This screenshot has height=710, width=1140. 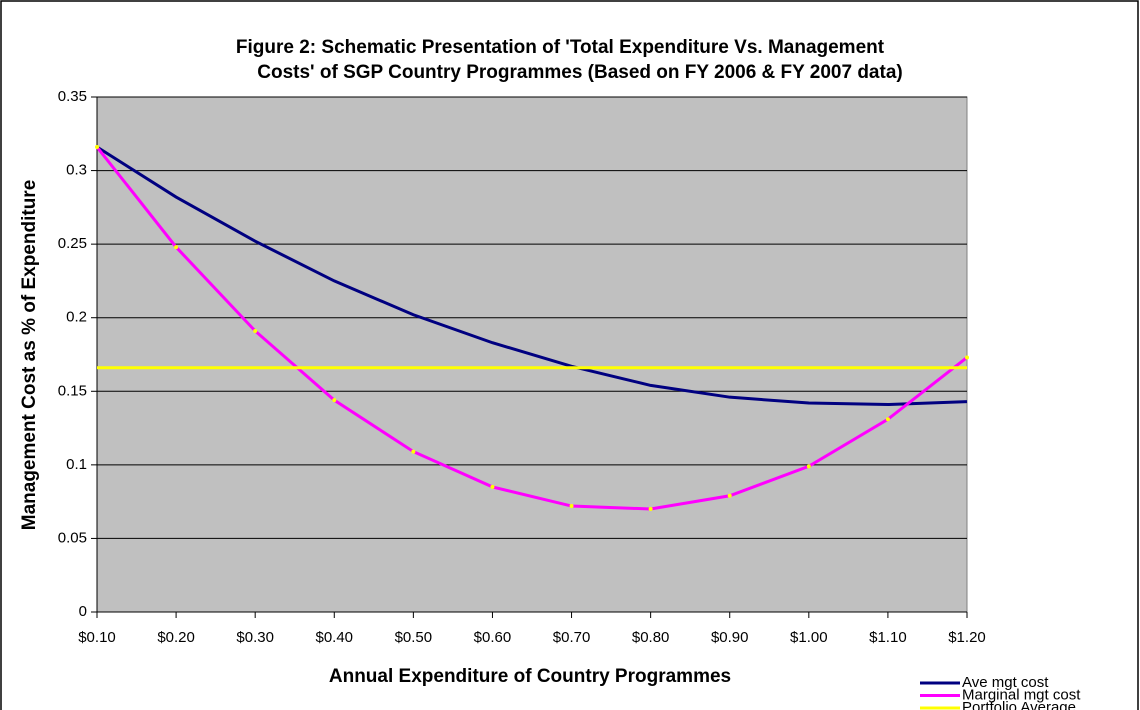 What do you see at coordinates (414, 637) in the screenshot?
I see `x-tick-label: $0.50` at bounding box center [414, 637].